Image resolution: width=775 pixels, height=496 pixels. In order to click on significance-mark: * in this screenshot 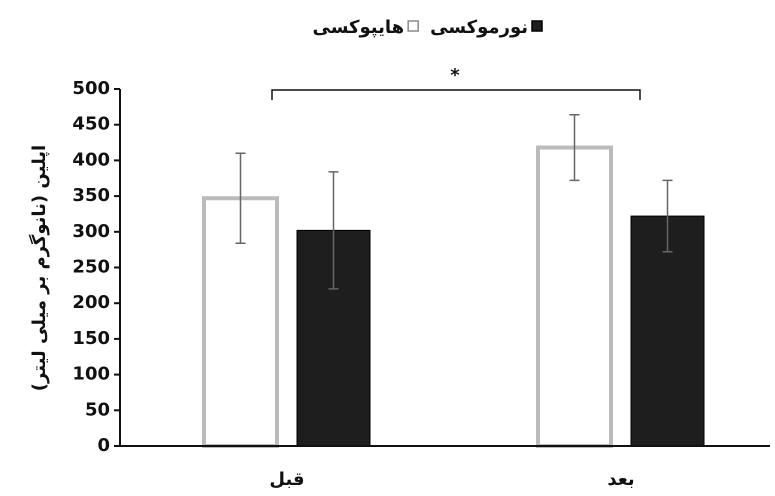, I will do `click(455, 75)`.